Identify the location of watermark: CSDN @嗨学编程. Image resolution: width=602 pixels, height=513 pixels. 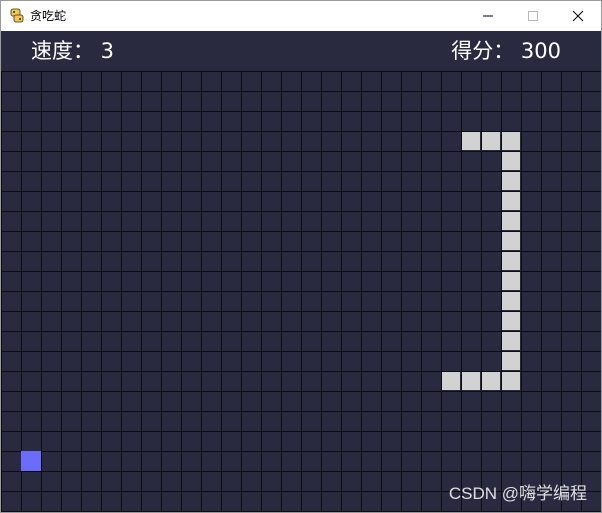
(517, 493).